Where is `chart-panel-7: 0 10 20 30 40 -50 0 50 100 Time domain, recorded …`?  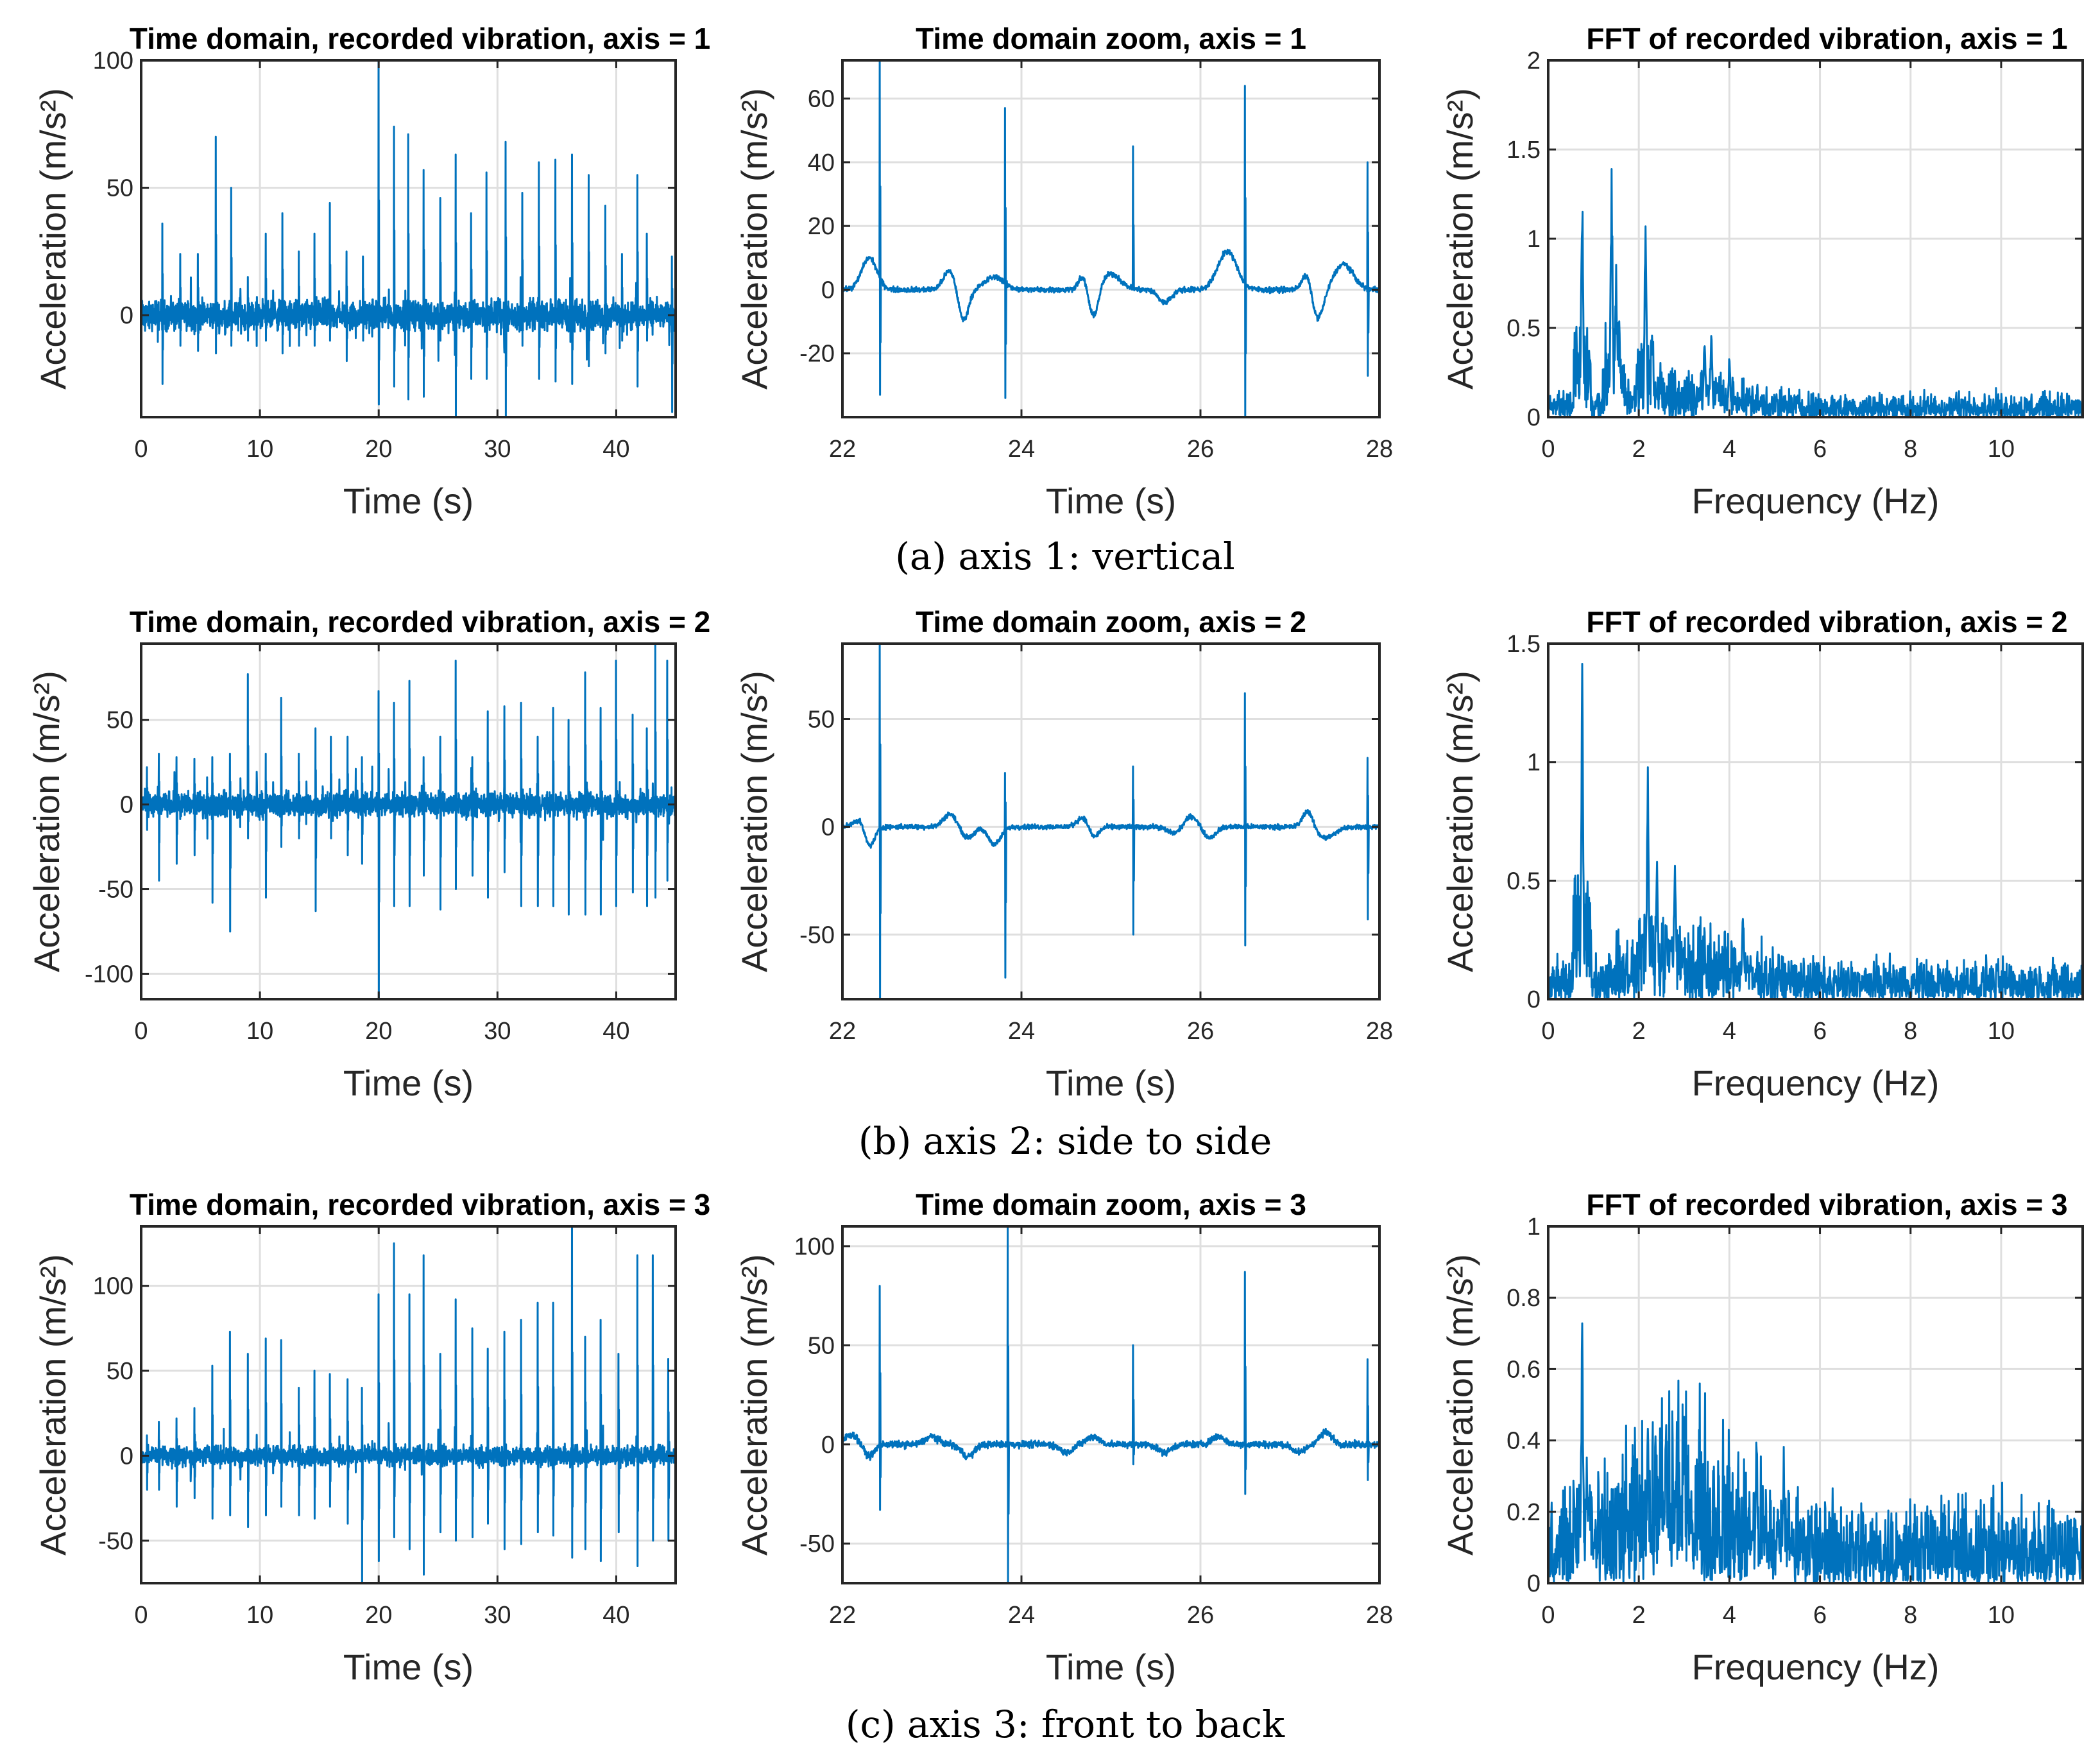 chart-panel-7: 0 10 20 30 40 -50 0 50 100 Time domain, recorded … is located at coordinates (371, 1437).